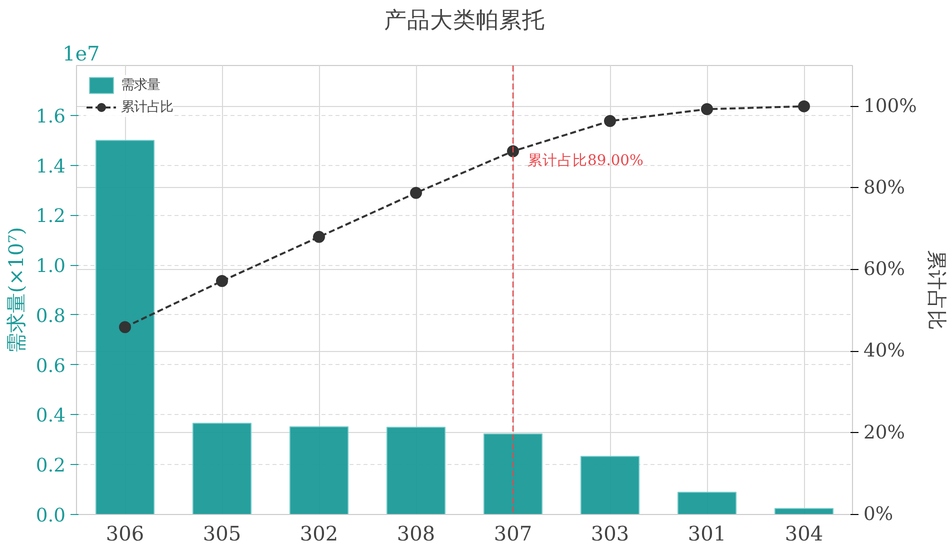 This screenshot has width=951, height=544. I want to click on y-tick-label: 1.4, so click(51, 167).